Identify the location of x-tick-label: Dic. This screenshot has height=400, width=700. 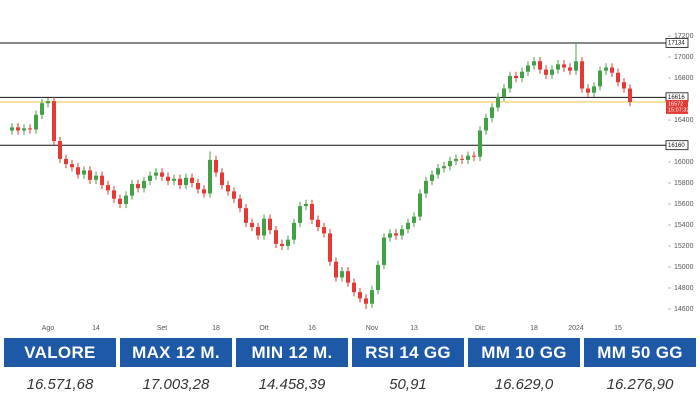
(480, 328).